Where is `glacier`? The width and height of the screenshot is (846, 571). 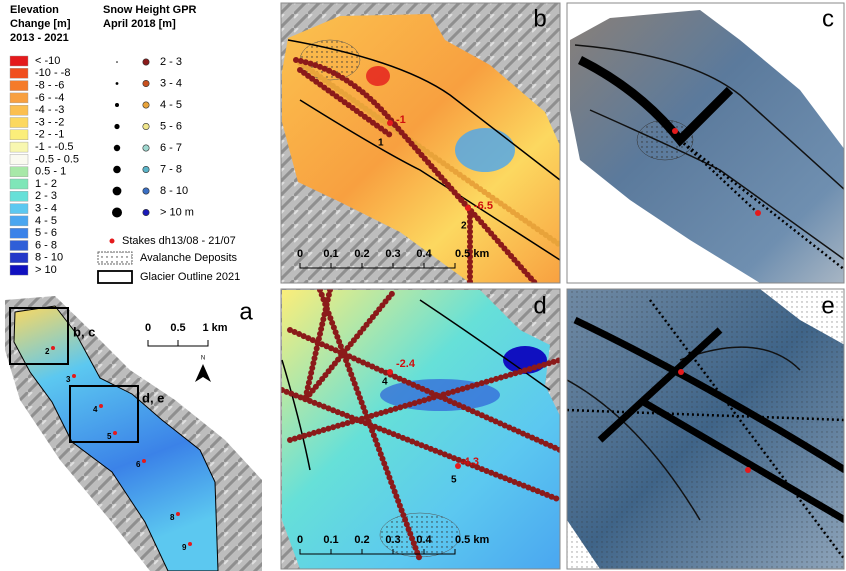
glacier is located at coordinates (116, 438).